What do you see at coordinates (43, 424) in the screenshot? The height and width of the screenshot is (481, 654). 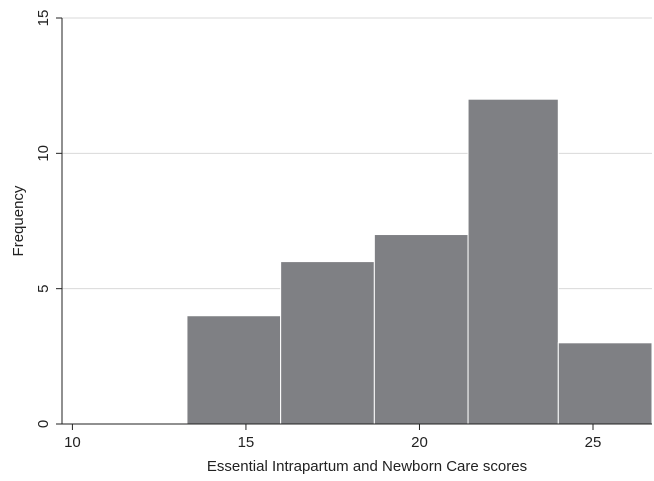 I see `y-tick-label: 0` at bounding box center [43, 424].